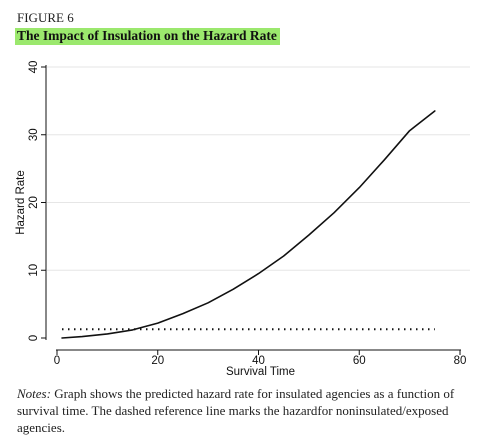 This screenshot has width=482, height=442. What do you see at coordinates (34, 202) in the screenshot?
I see `y-tick-label-2: 20` at bounding box center [34, 202].